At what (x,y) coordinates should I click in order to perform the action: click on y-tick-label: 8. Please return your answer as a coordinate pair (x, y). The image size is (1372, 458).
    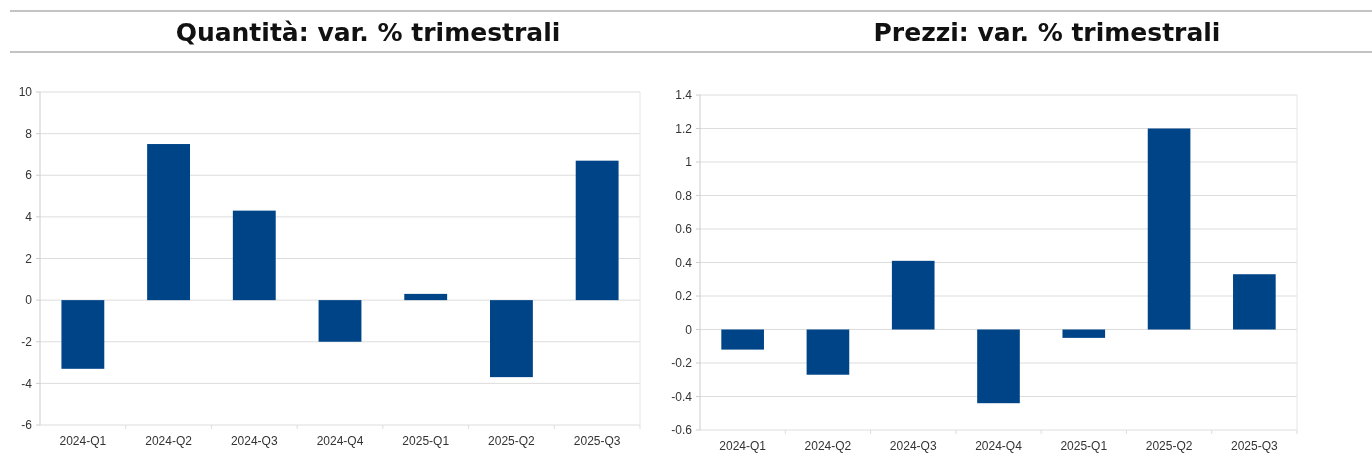
    Looking at the image, I should click on (29, 133).